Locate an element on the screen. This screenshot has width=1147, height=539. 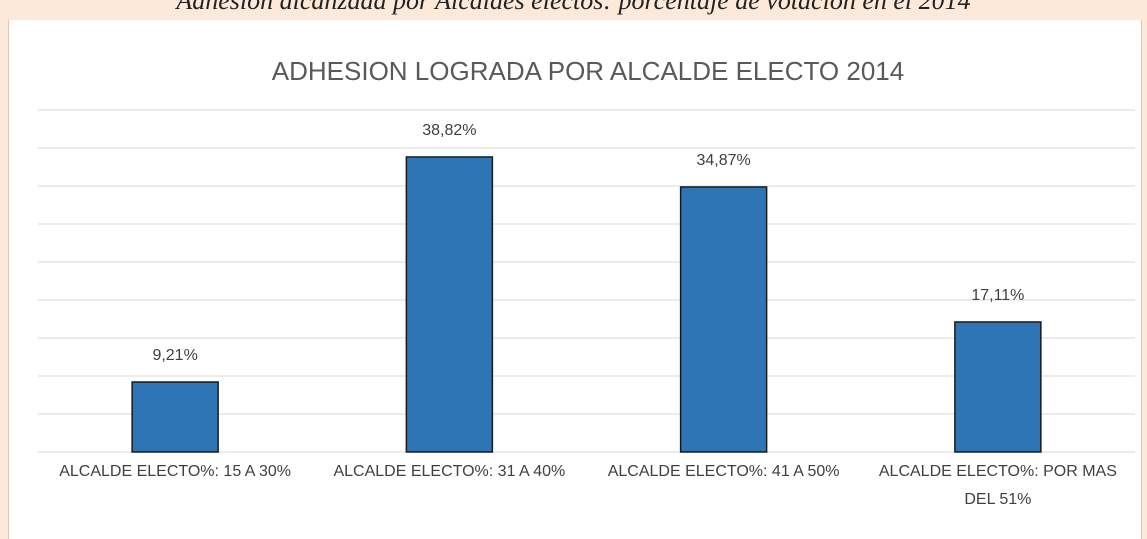
data-label: 34,87% is located at coordinates (723, 160).